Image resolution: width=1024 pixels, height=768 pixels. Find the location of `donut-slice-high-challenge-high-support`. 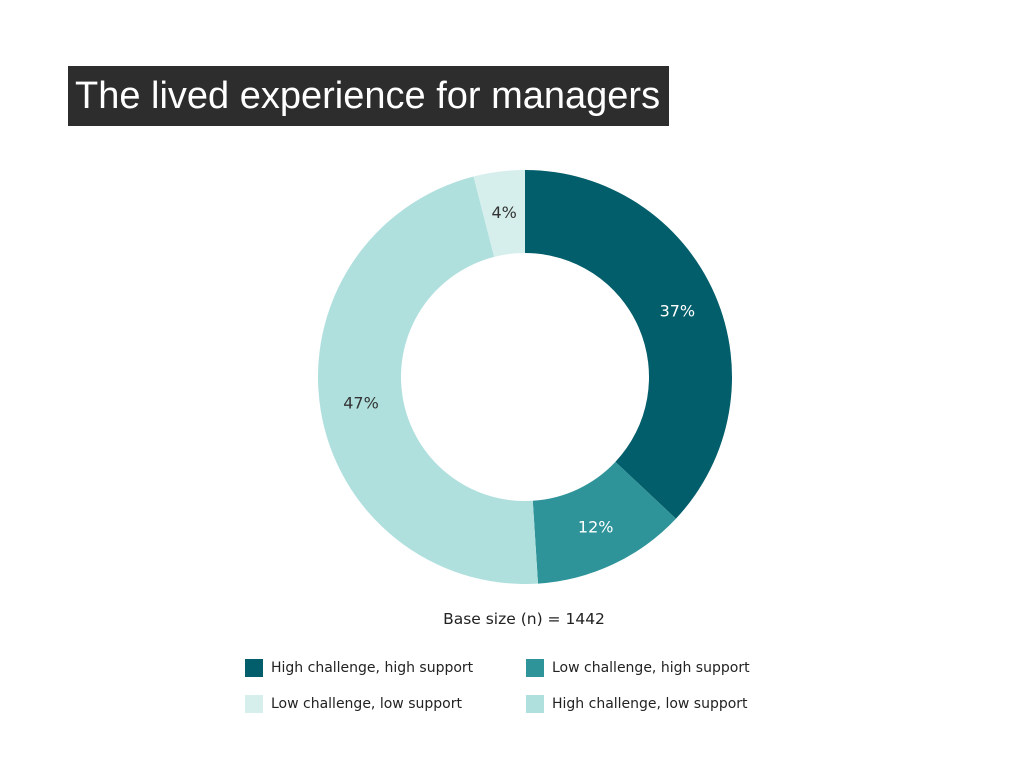

donut-slice-high-challenge-high-support is located at coordinates (628, 344).